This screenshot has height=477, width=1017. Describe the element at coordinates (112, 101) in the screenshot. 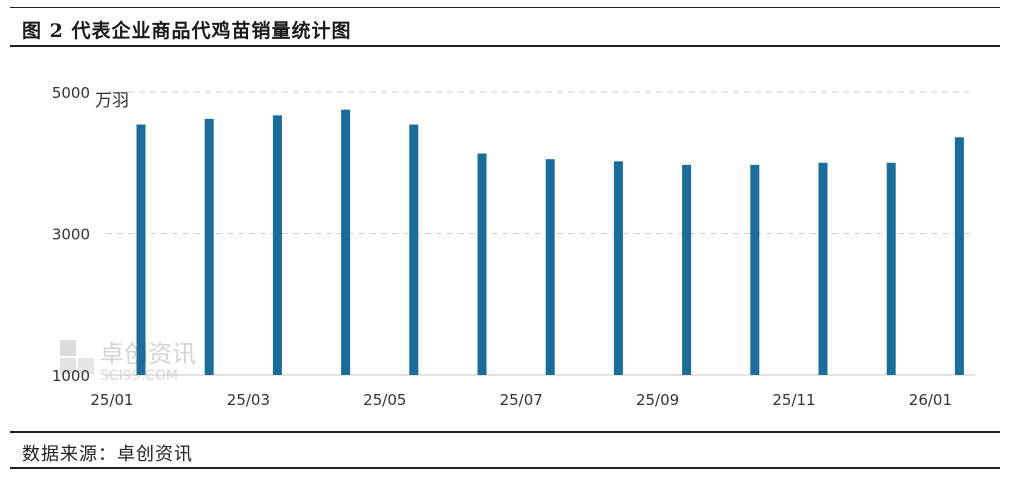

I see `y-unit-label: 万羽` at that location.